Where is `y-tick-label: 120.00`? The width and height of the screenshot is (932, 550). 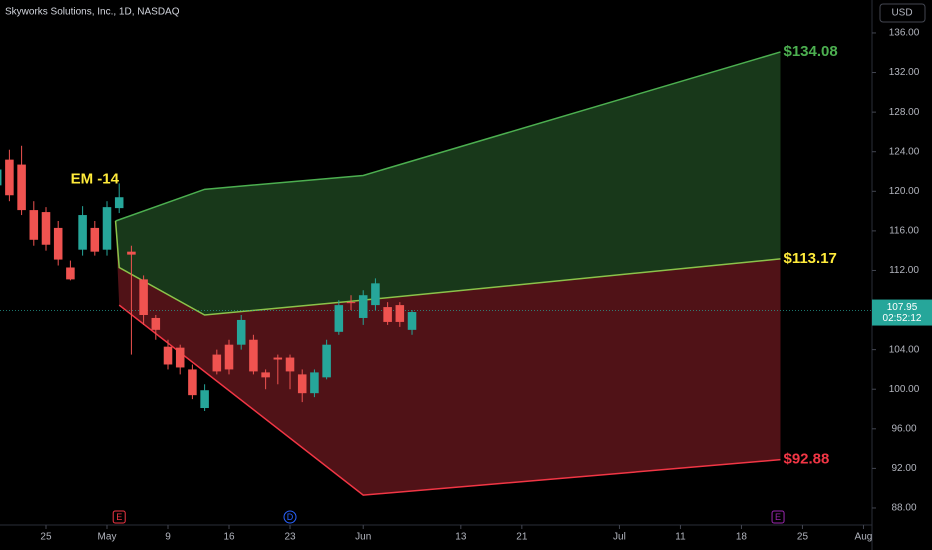 y-tick-label: 120.00 is located at coordinates (904, 191).